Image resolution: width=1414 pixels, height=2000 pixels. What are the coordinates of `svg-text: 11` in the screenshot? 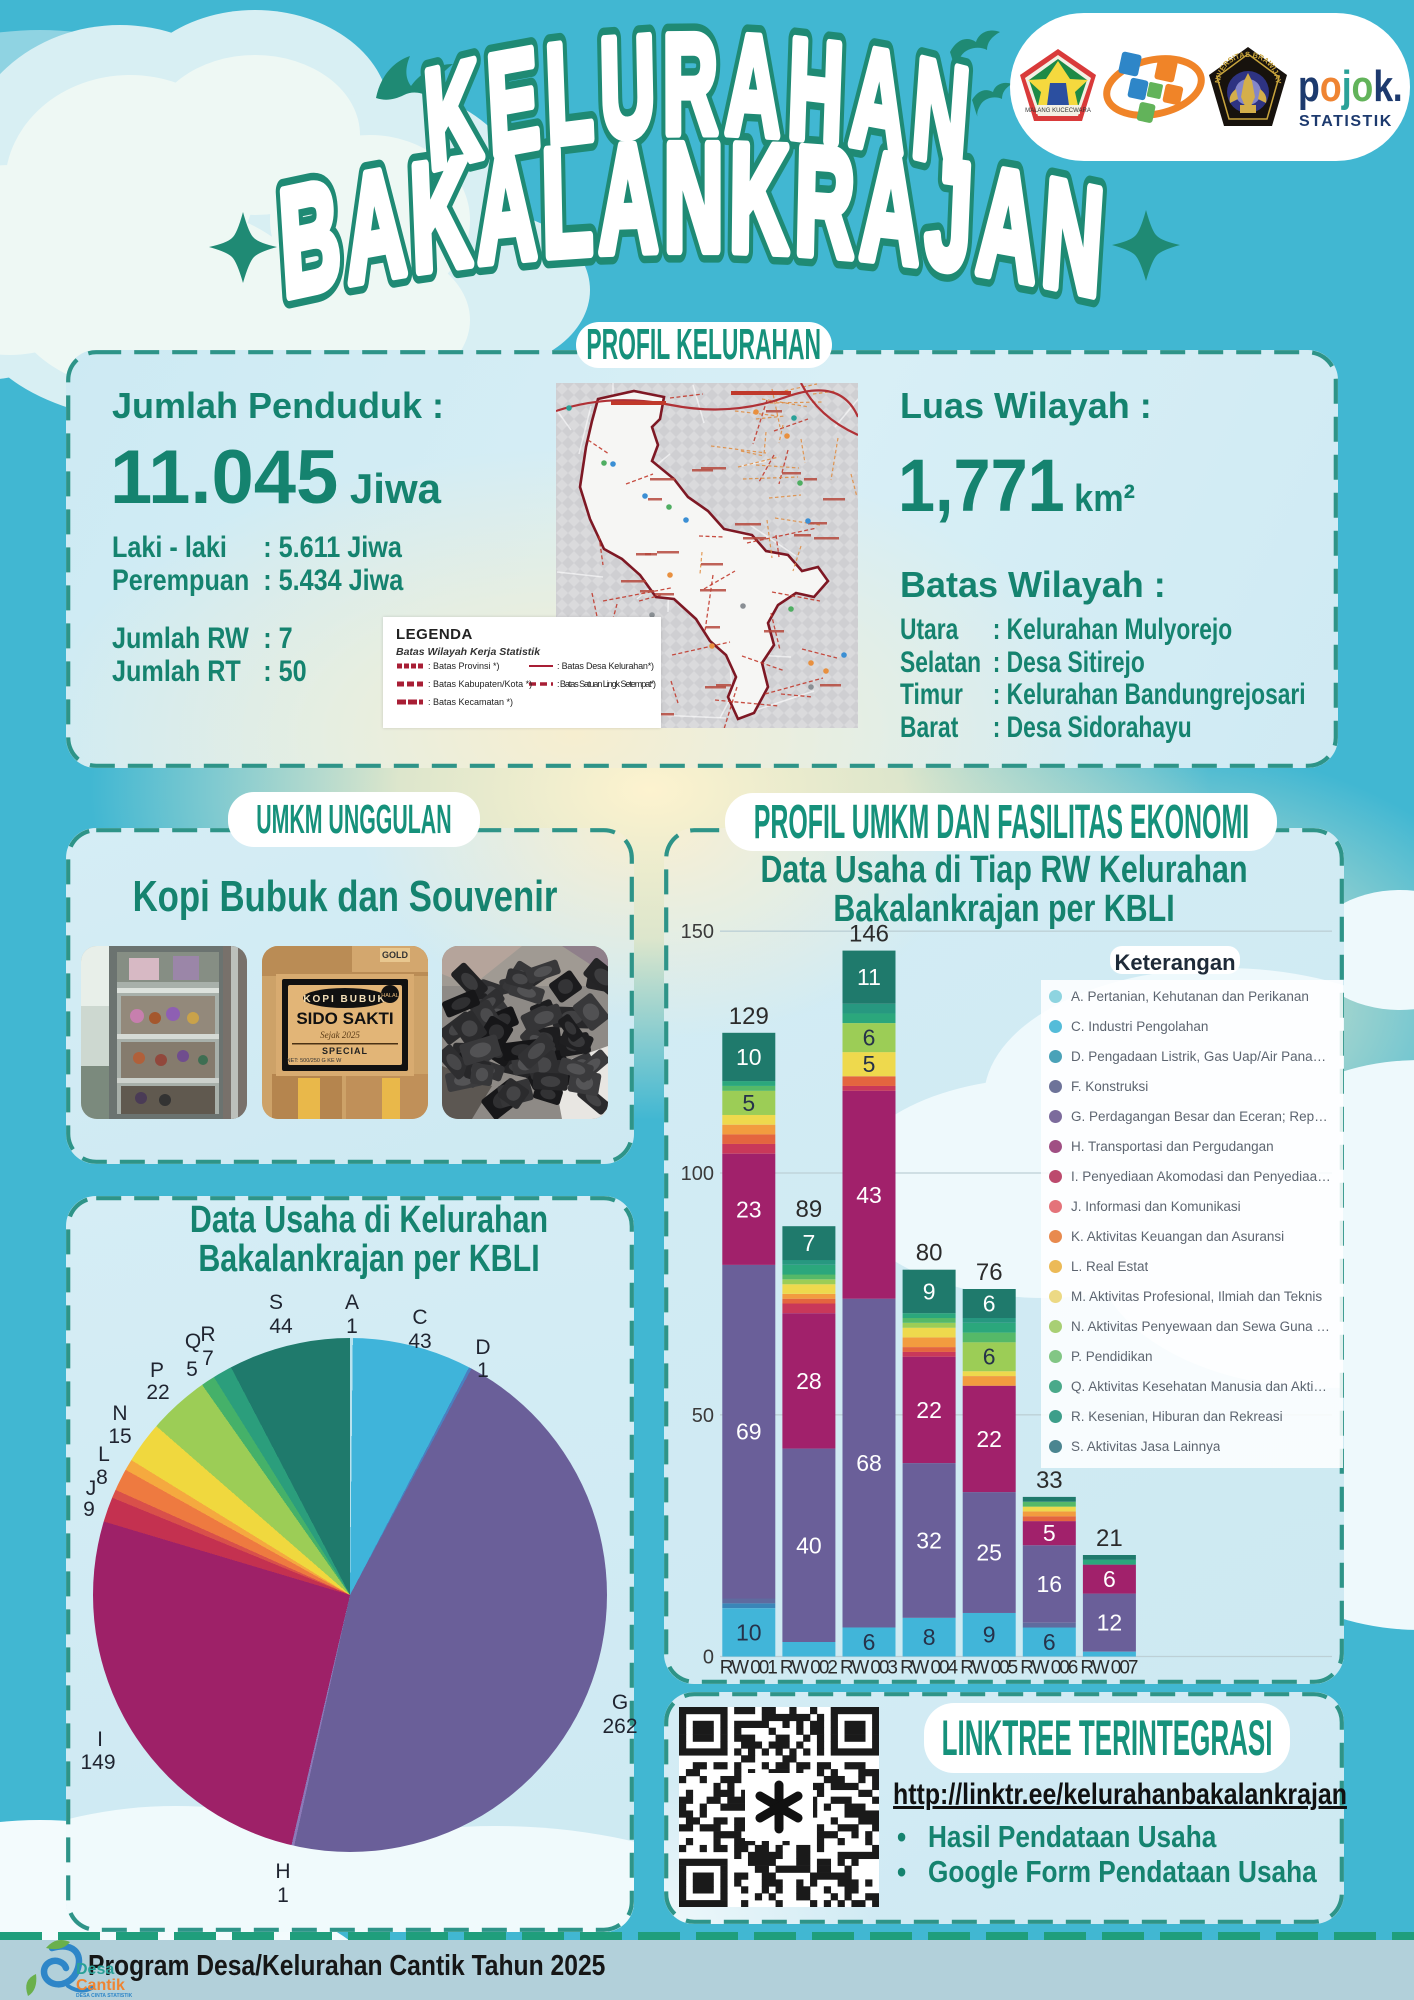 It's located at (869, 977).